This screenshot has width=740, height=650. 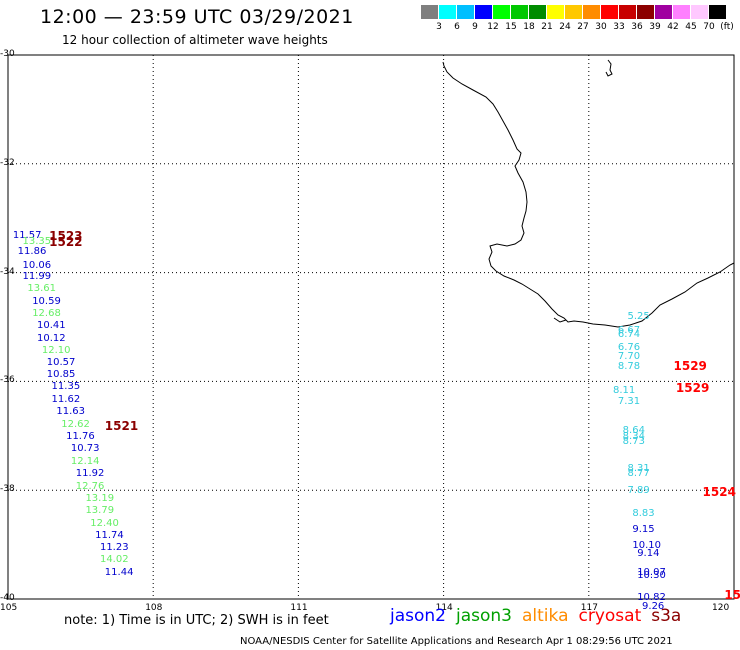 I want to click on wave-height-label: 10.85, so click(x=61, y=375).